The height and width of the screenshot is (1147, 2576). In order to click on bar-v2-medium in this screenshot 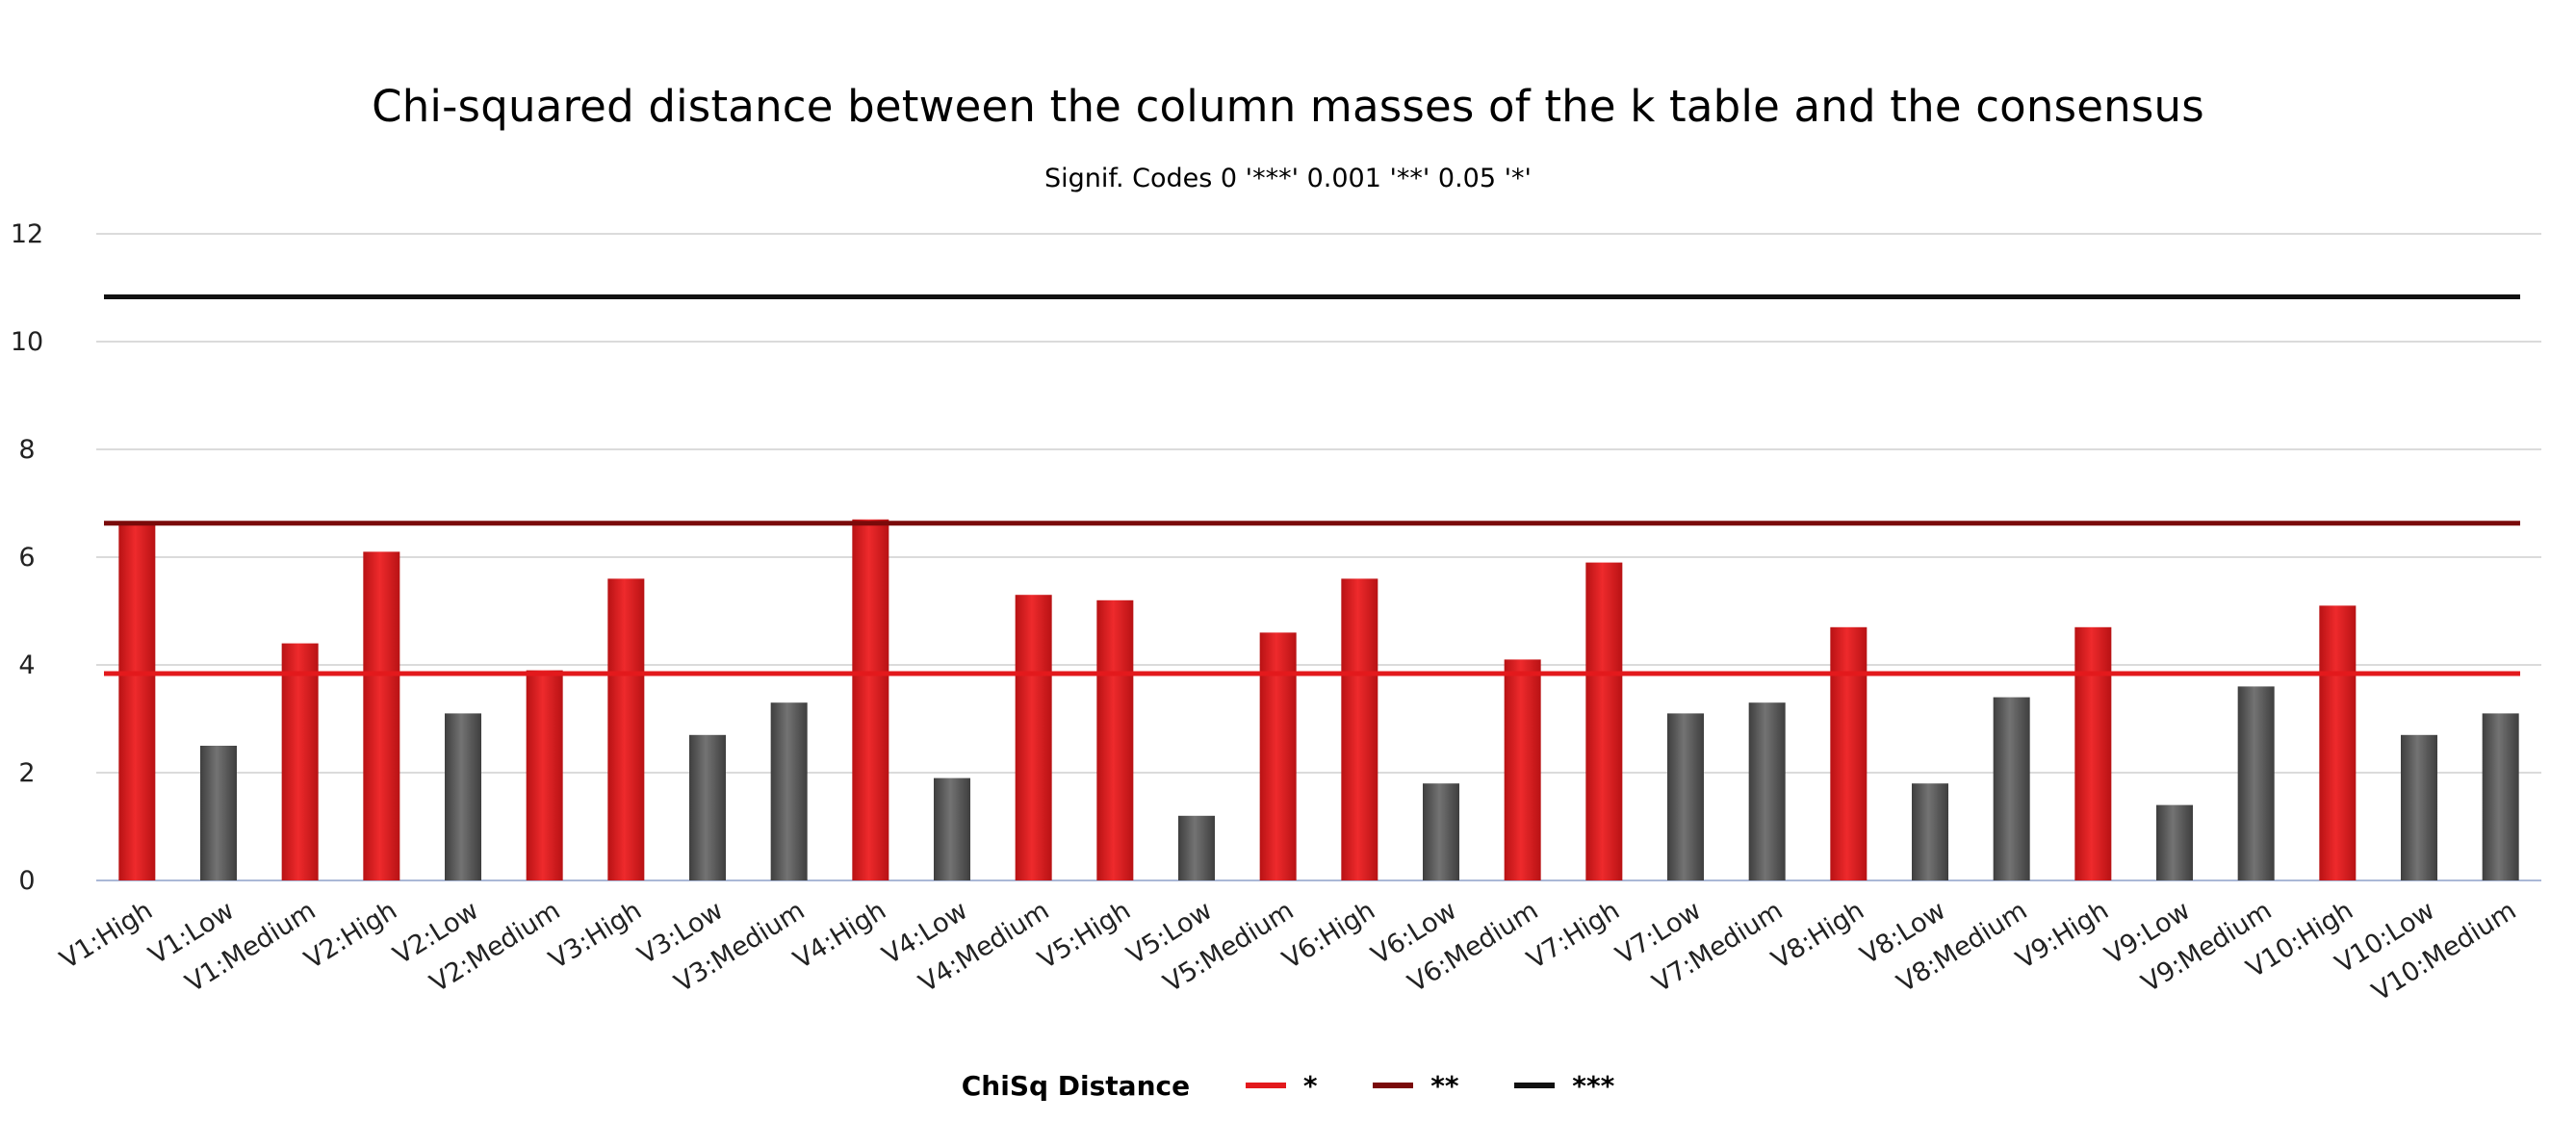, I will do `click(544, 775)`.